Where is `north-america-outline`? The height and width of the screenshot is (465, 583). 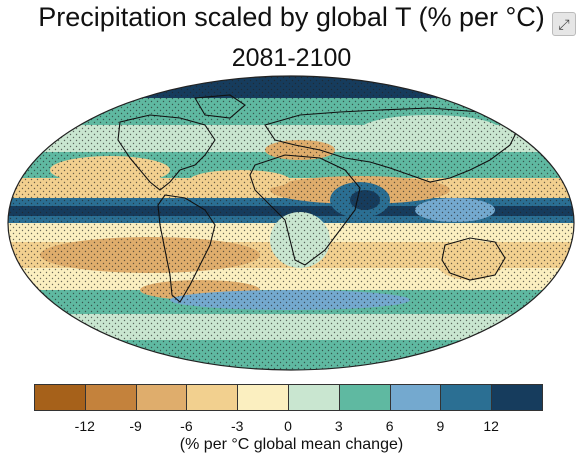 north-america-outline is located at coordinates (166, 152).